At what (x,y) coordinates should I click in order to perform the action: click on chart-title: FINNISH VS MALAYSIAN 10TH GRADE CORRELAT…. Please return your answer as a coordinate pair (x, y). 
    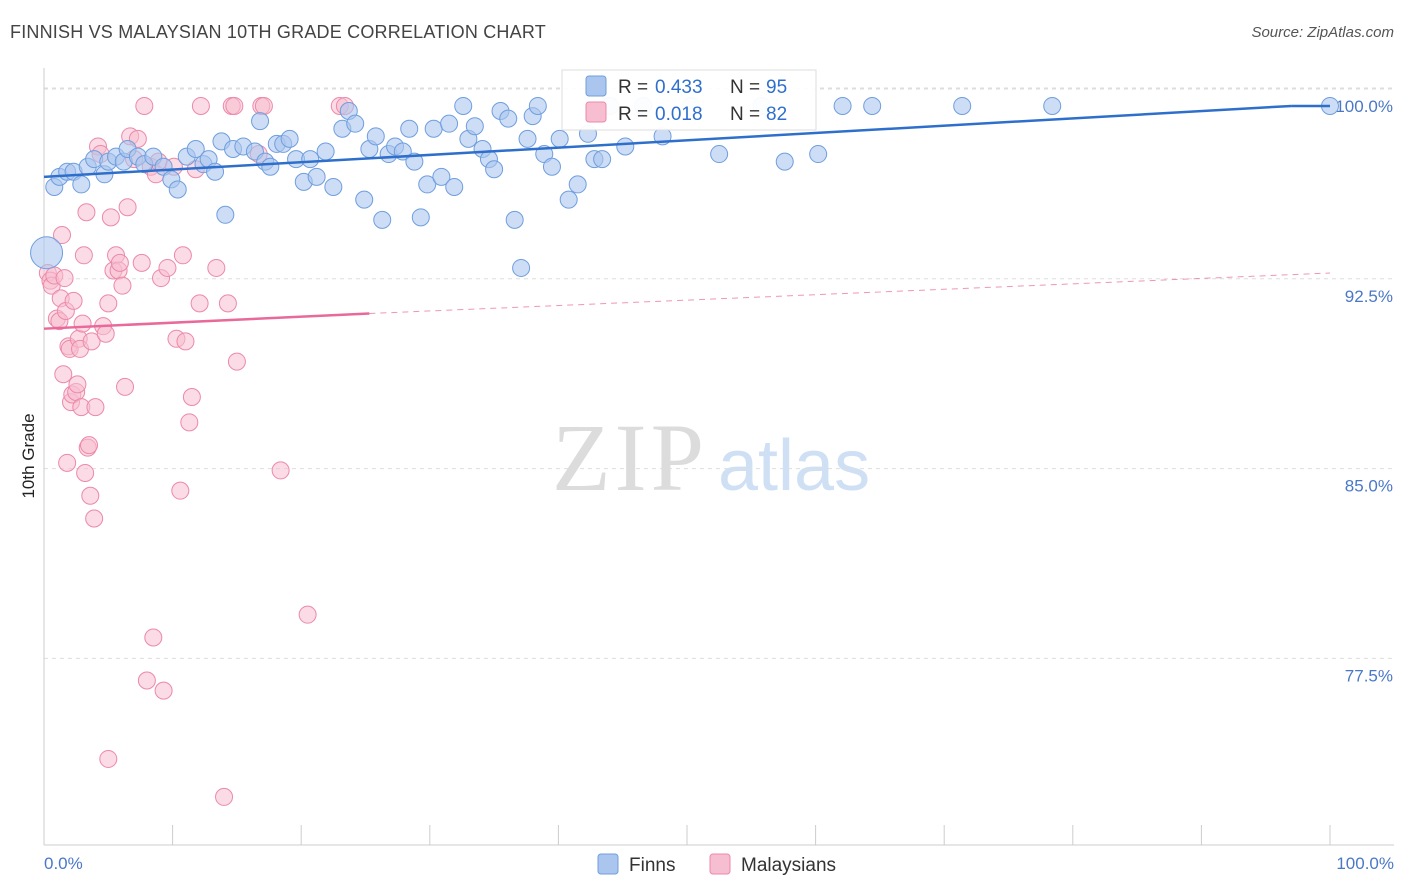
    Looking at the image, I should click on (278, 32).